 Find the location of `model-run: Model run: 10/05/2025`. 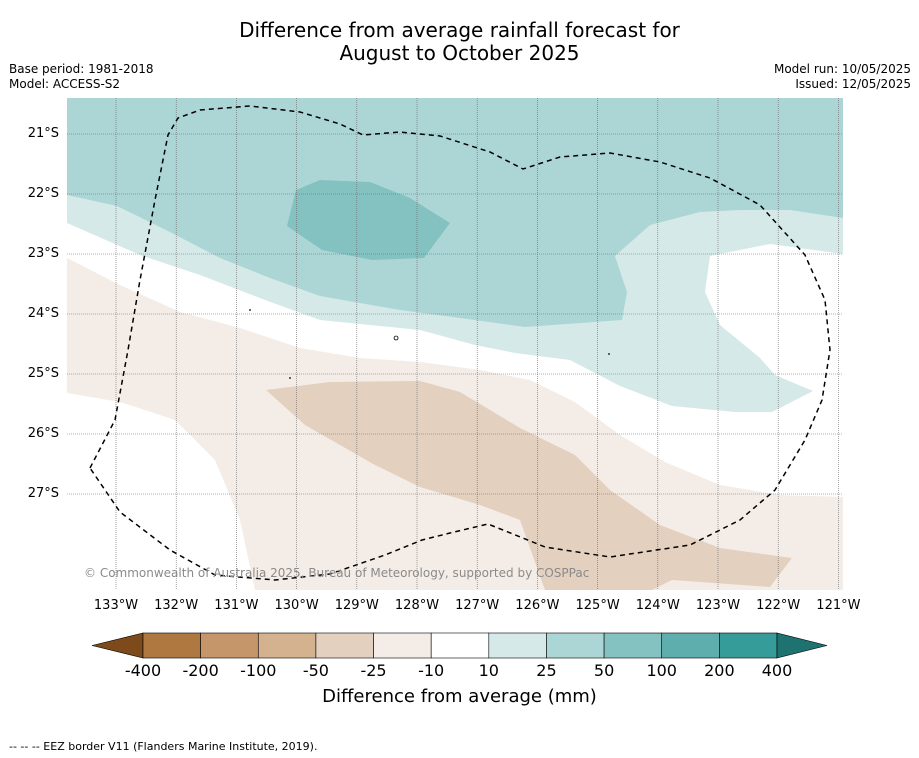

model-run: Model run: 10/05/2025 is located at coordinates (842, 69).